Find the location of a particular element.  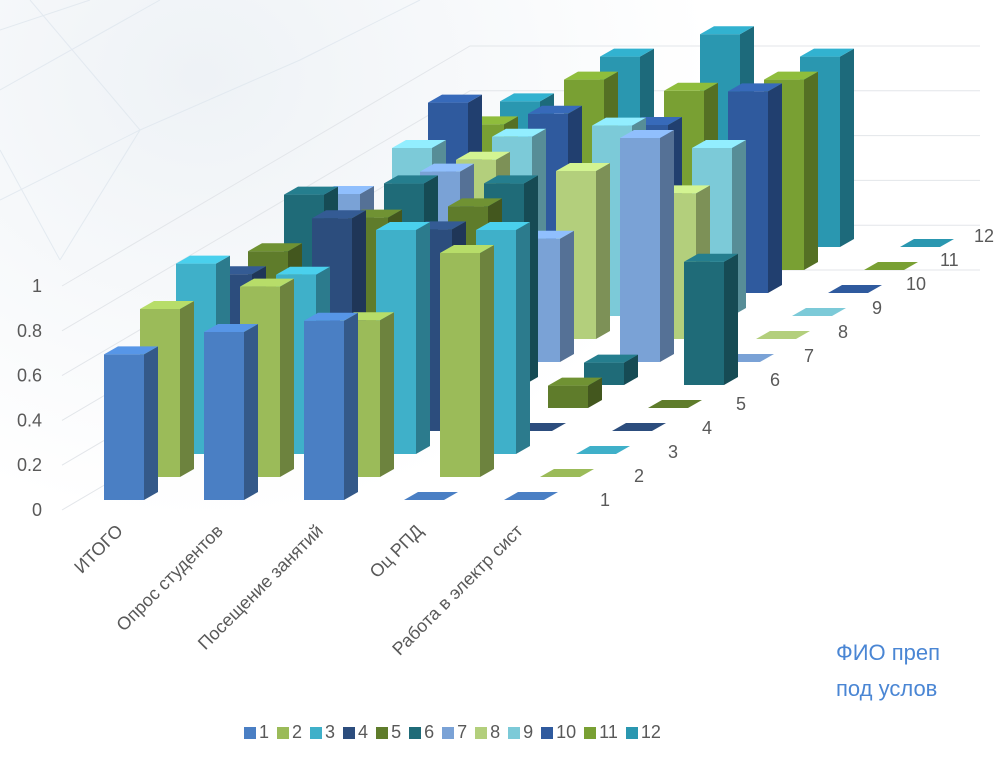

legend-item: 6 is located at coordinates (421, 732).